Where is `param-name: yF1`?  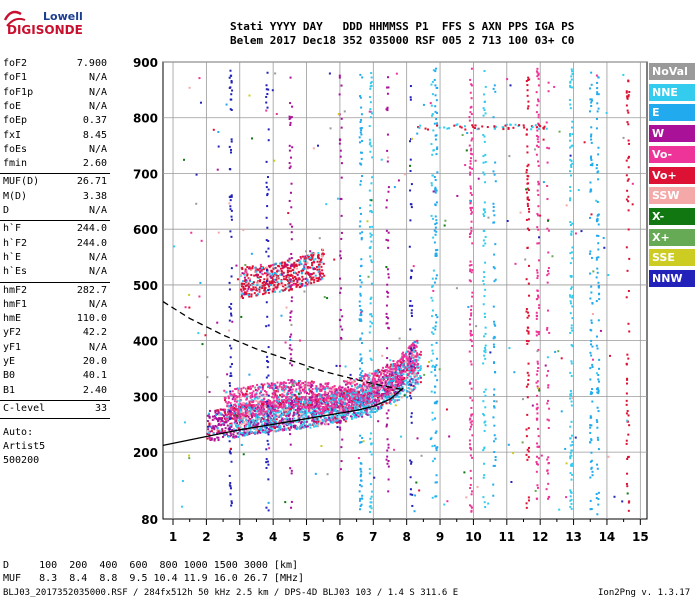
param-name: yF1 is located at coordinates (12, 347).